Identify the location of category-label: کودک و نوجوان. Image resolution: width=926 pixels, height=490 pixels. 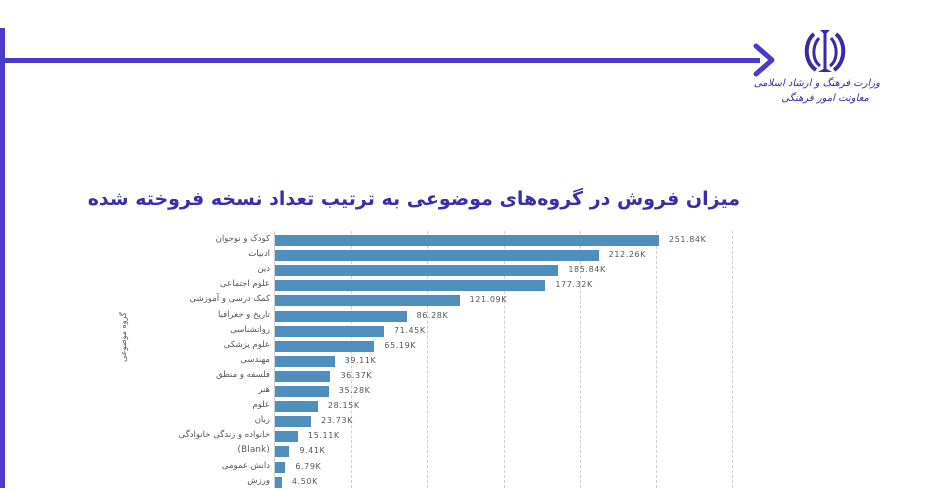
(242, 239).